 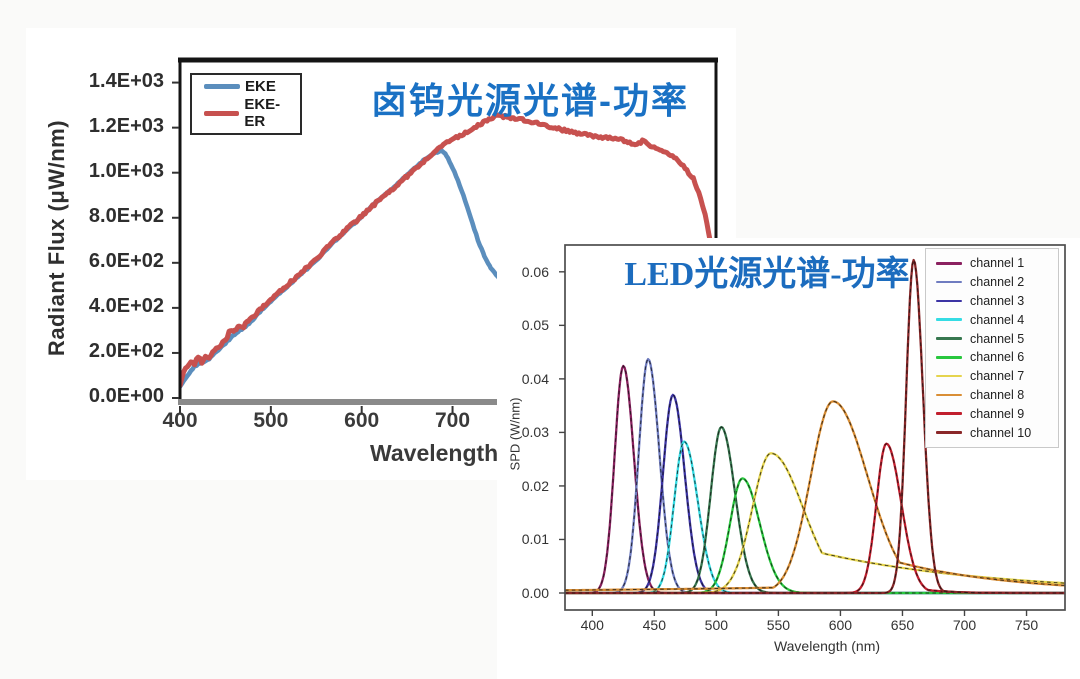 What do you see at coordinates (222, 113) in the screenshot?
I see `eke-er-line-swatch-icon` at bounding box center [222, 113].